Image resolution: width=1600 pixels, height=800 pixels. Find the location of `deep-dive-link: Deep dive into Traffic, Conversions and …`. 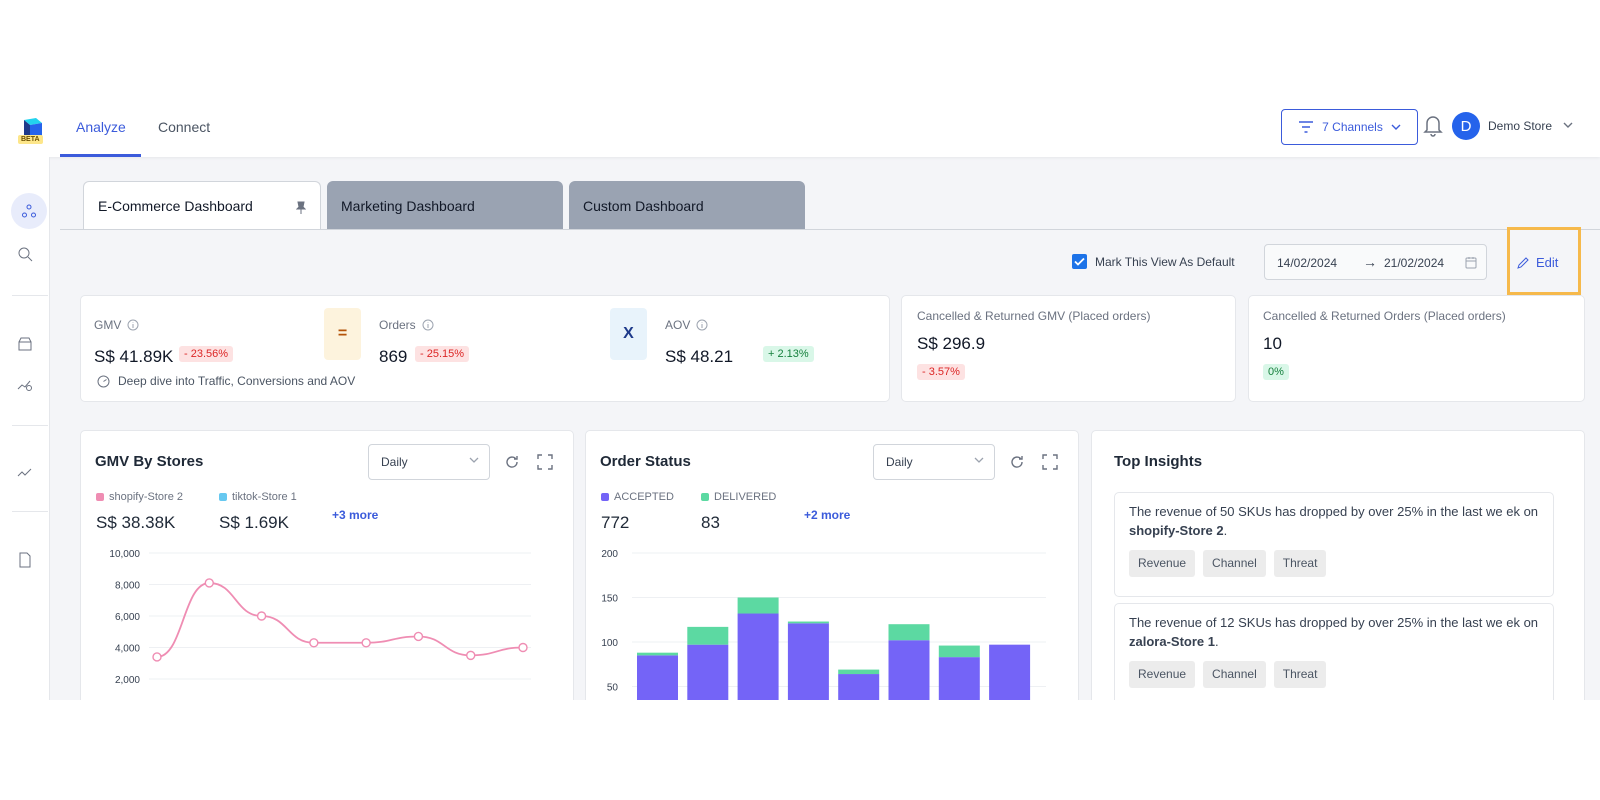

deep-dive-link: Deep dive into Traffic, Conversions and … is located at coordinates (226, 381).